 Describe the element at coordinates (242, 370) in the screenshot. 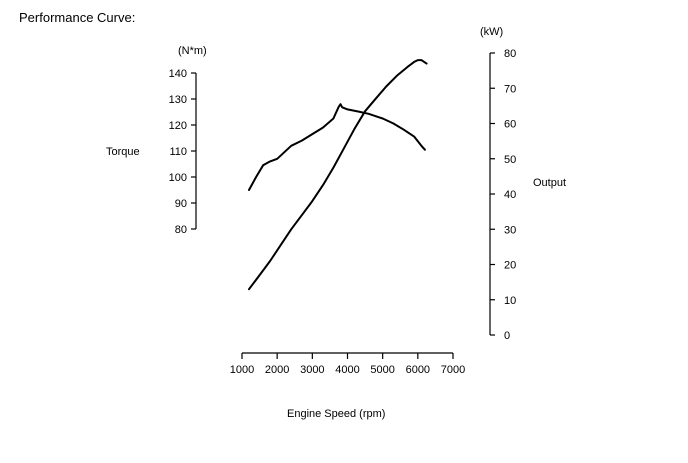

I see `engine-speed-tick-label: 1000` at that location.